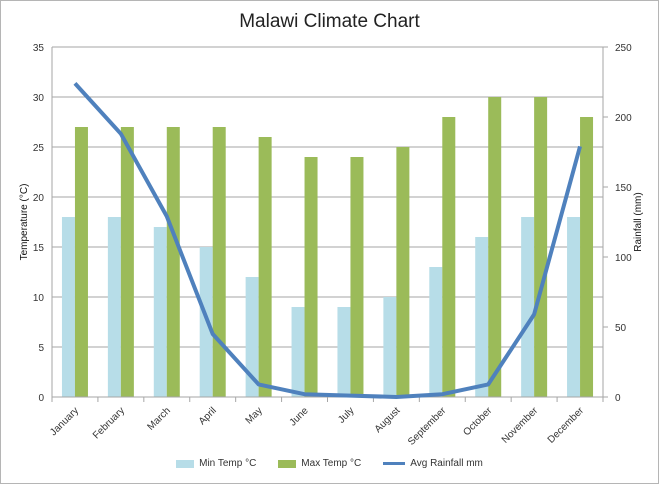  Describe the element at coordinates (160, 312) in the screenshot. I see `bar-min-march` at that location.